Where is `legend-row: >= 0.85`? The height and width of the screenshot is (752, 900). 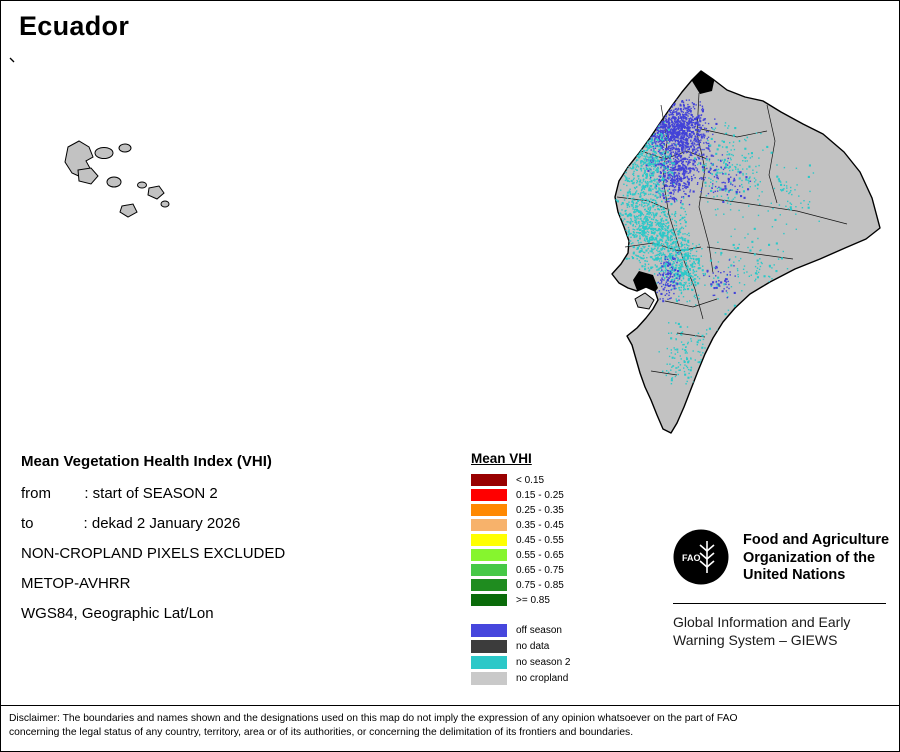
legend-row: >= 0.85 is located at coordinates (521, 600).